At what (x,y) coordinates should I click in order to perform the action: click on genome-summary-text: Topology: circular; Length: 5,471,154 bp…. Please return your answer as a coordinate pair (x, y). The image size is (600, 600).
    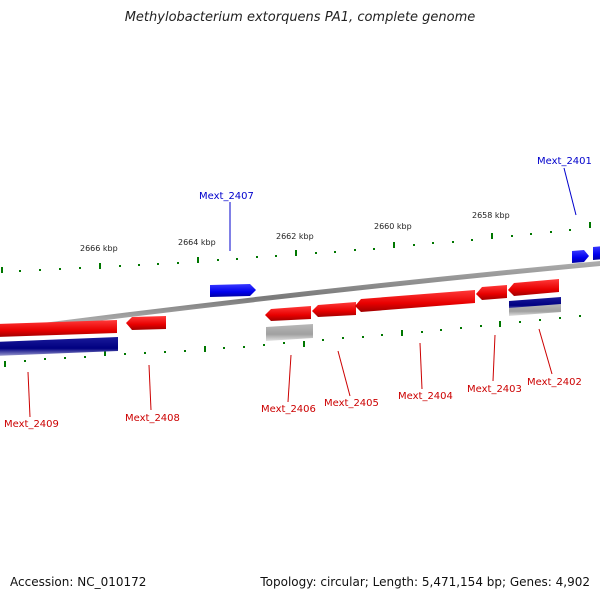
    Looking at the image, I should click on (425, 582).